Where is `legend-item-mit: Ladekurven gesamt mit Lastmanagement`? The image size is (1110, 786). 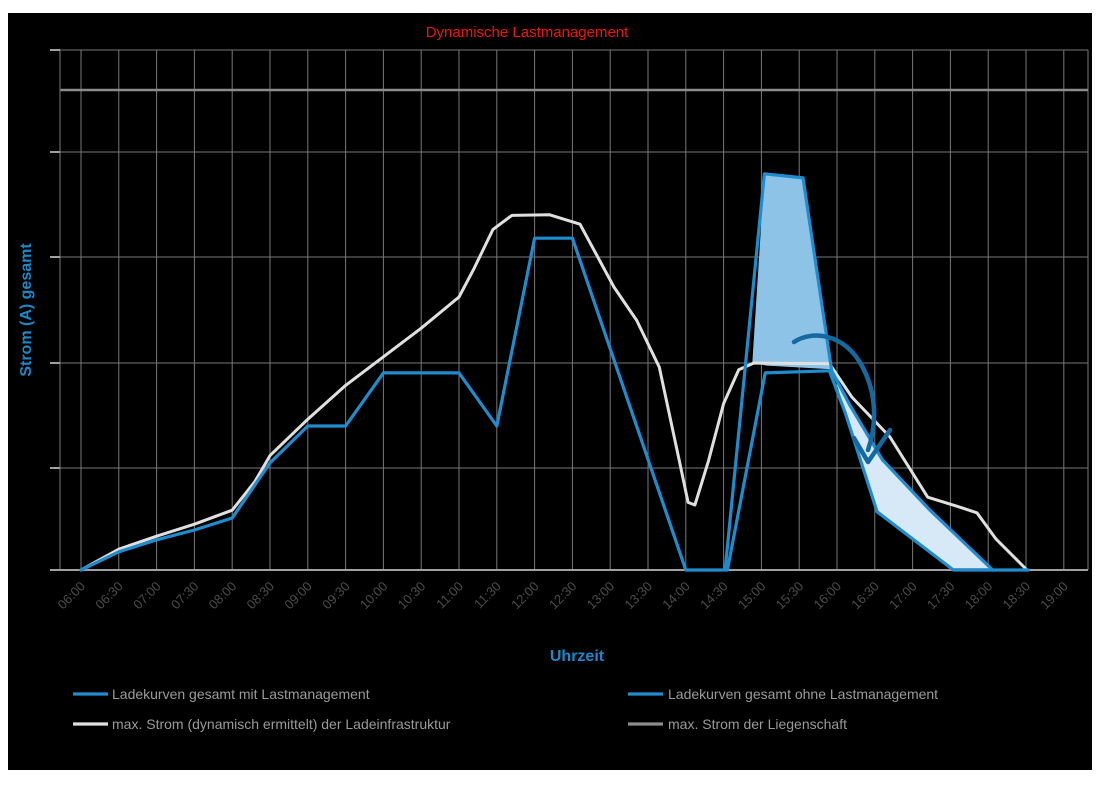
legend-item-mit: Ladekurven gesamt mit Lastmanagement is located at coordinates (221, 694).